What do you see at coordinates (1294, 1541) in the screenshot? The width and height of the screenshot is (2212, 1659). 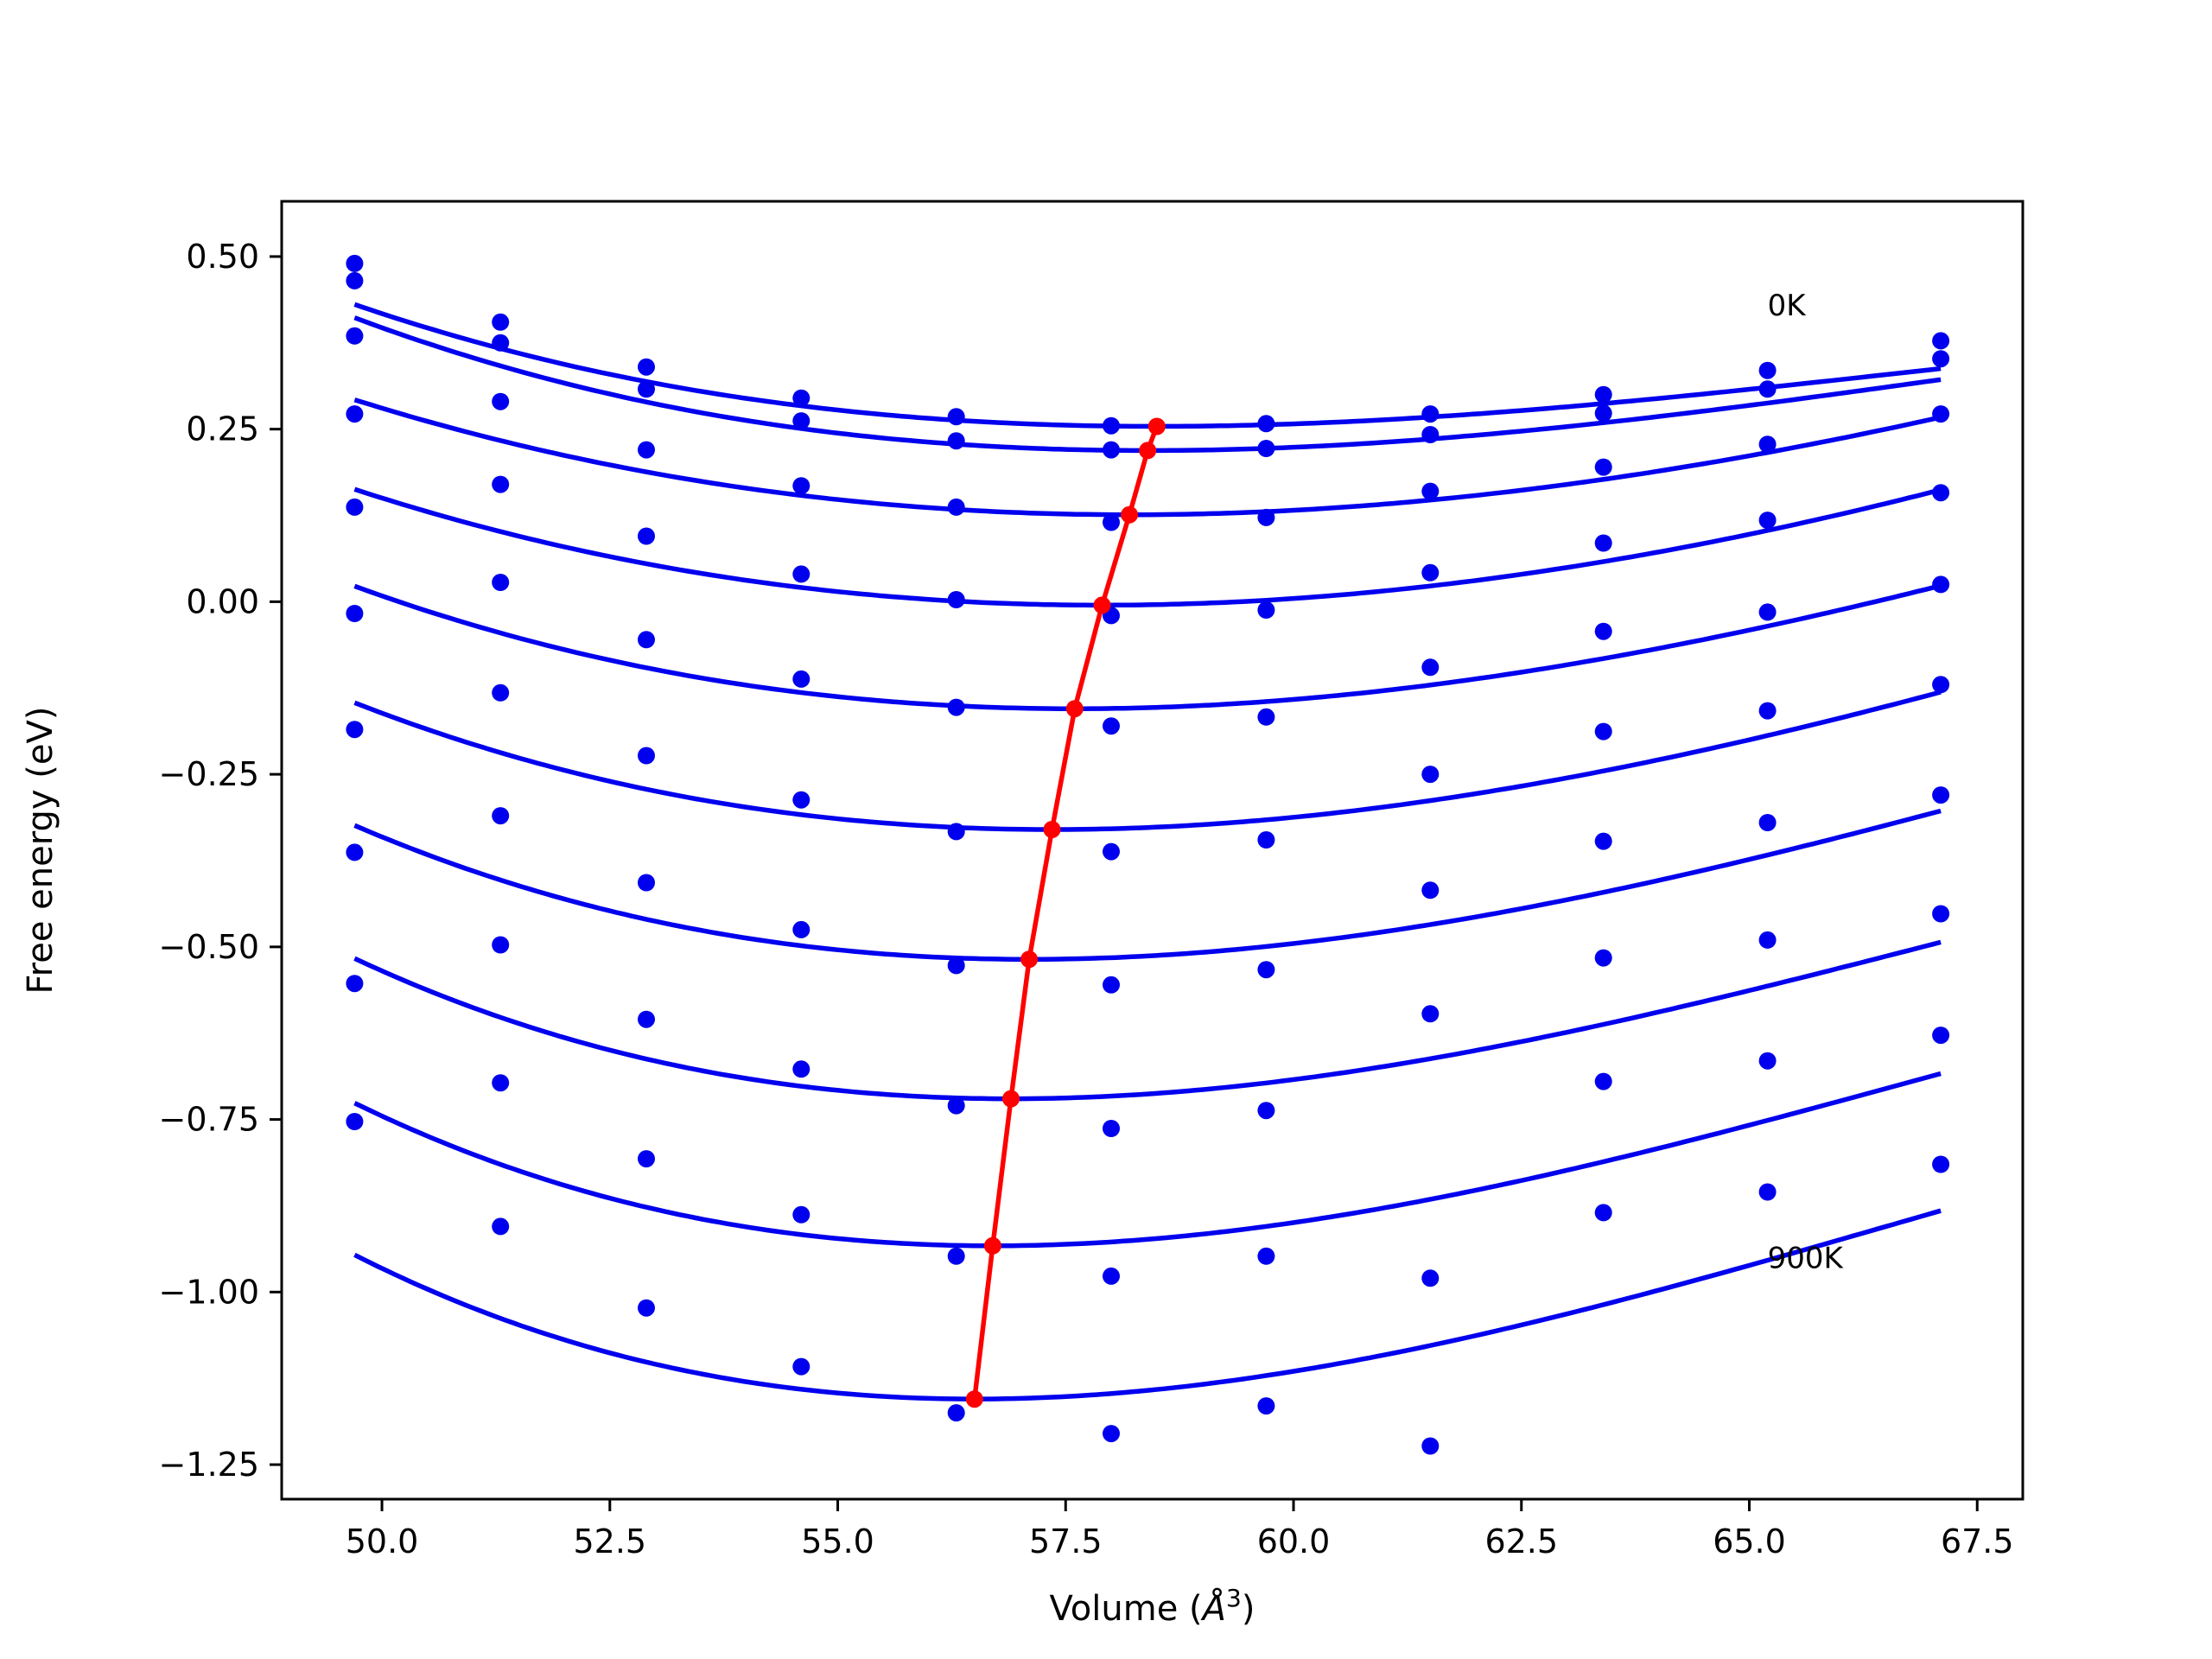 I see `x-tick-label: 60.0` at bounding box center [1294, 1541].